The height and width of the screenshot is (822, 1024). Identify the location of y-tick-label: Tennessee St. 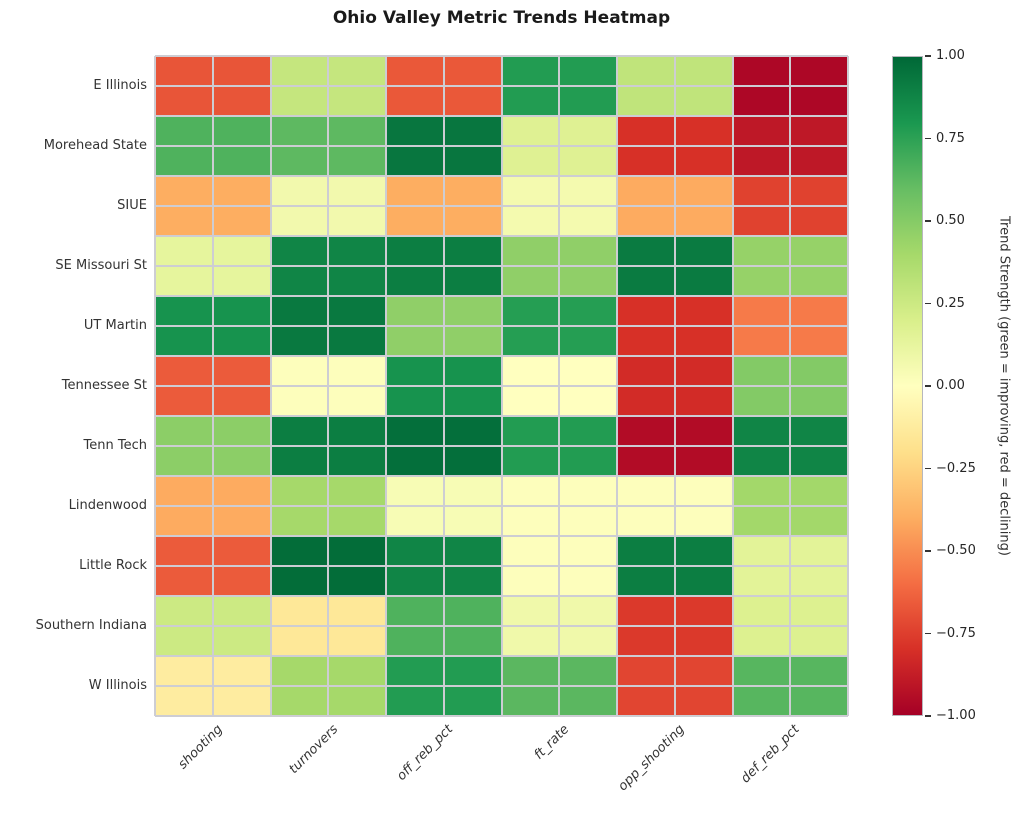
(104, 385).